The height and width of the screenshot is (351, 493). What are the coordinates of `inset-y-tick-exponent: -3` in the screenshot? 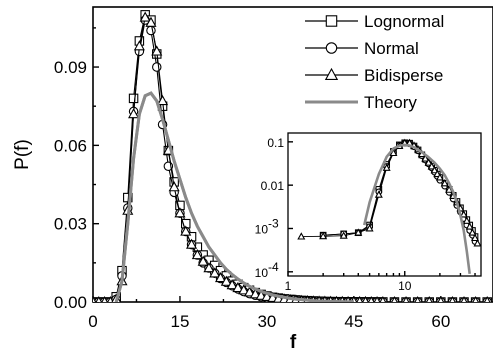 It's located at (273, 223).